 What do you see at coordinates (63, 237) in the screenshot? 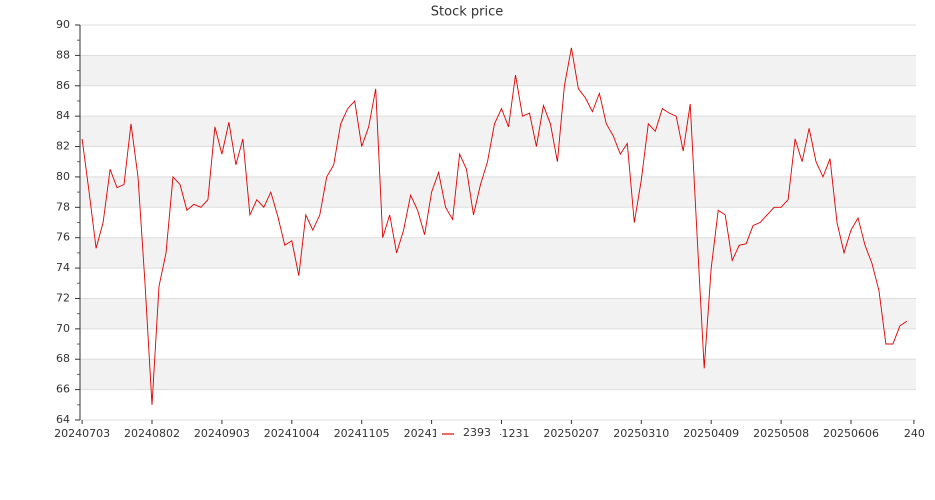
I see `y-tick-label: 76` at bounding box center [63, 237].